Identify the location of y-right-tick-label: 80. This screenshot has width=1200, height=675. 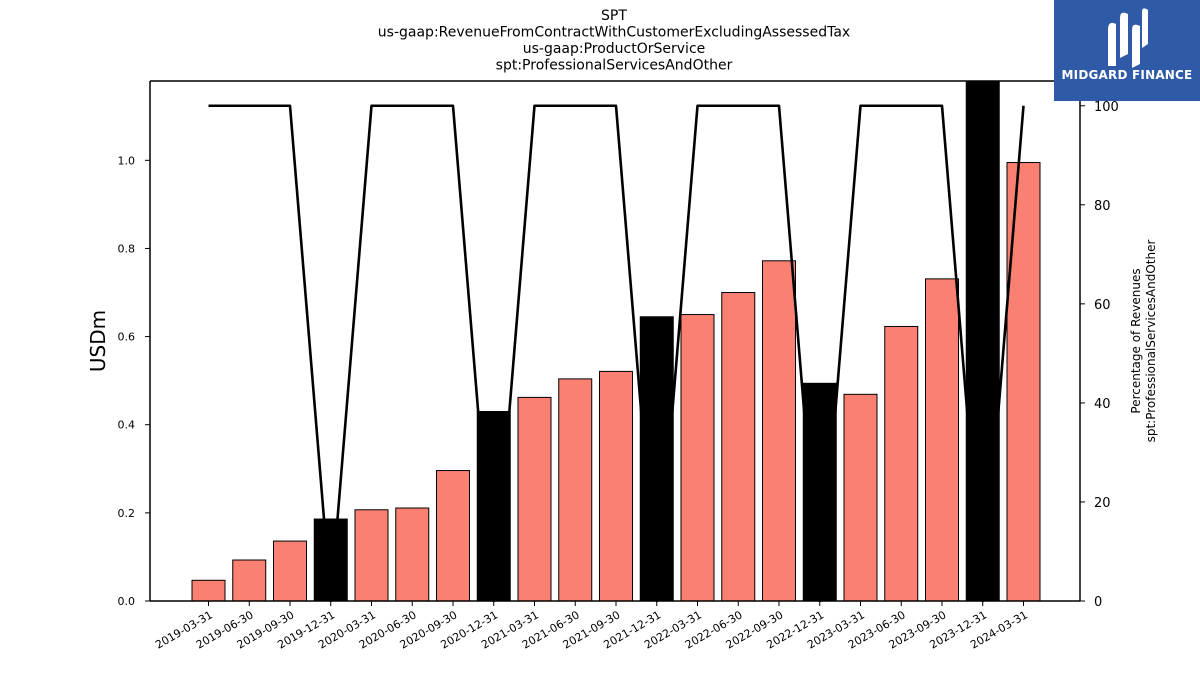
(1102, 206).